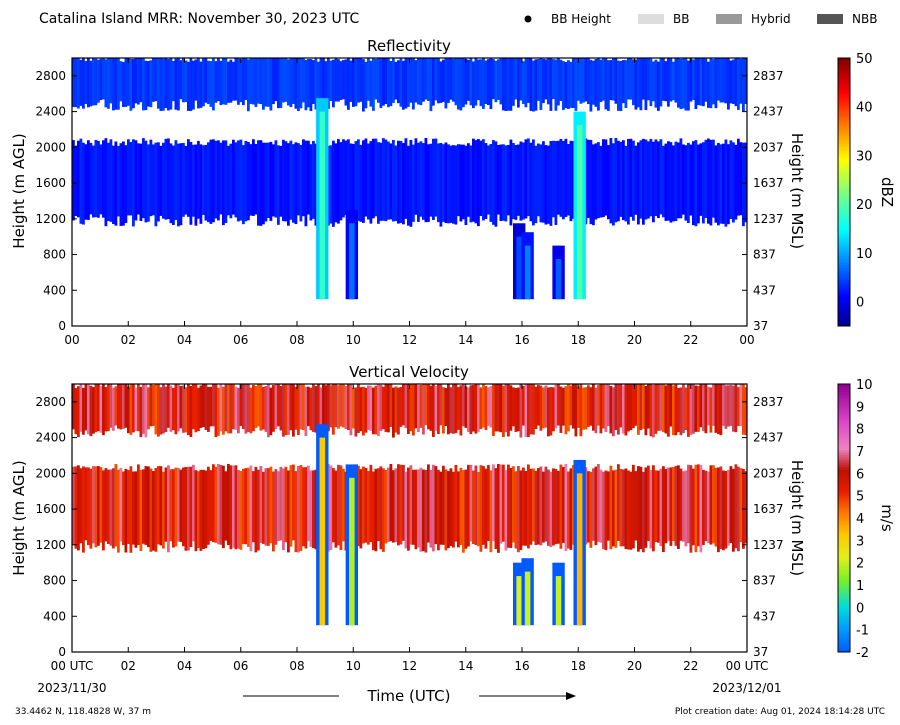 The width and height of the screenshot is (900, 725). Describe the element at coordinates (860, 586) in the screenshot. I see `colorbar-tick-label: 1` at that location.